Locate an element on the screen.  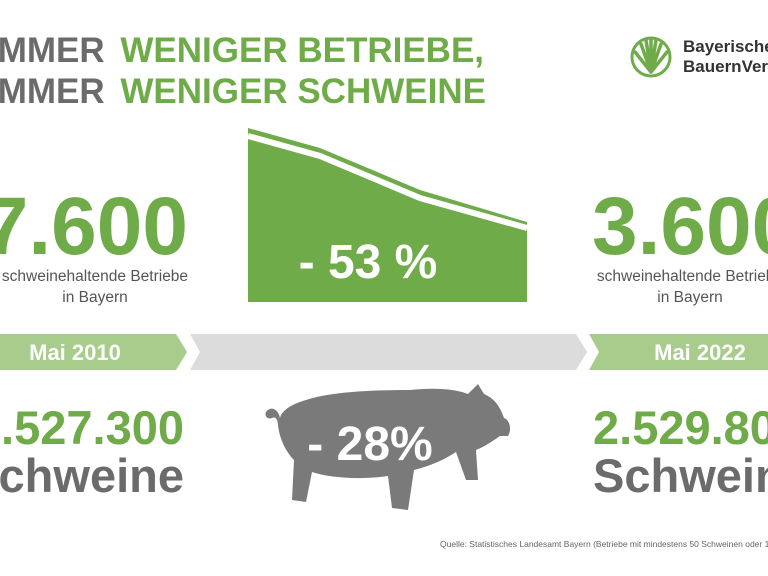
title-line: IMMER WENIGER SCHWEINE is located at coordinates (243, 91).